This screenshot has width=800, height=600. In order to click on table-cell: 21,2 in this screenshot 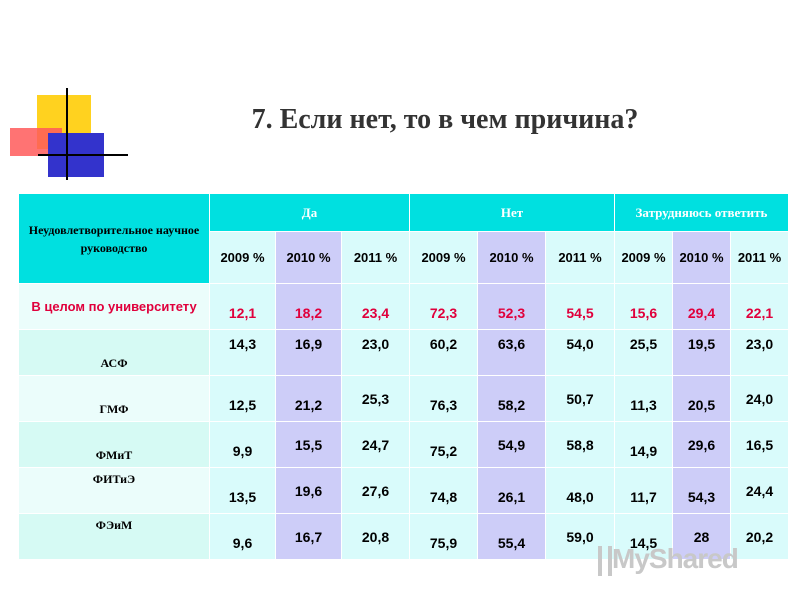, I will do `click(308, 398)`.